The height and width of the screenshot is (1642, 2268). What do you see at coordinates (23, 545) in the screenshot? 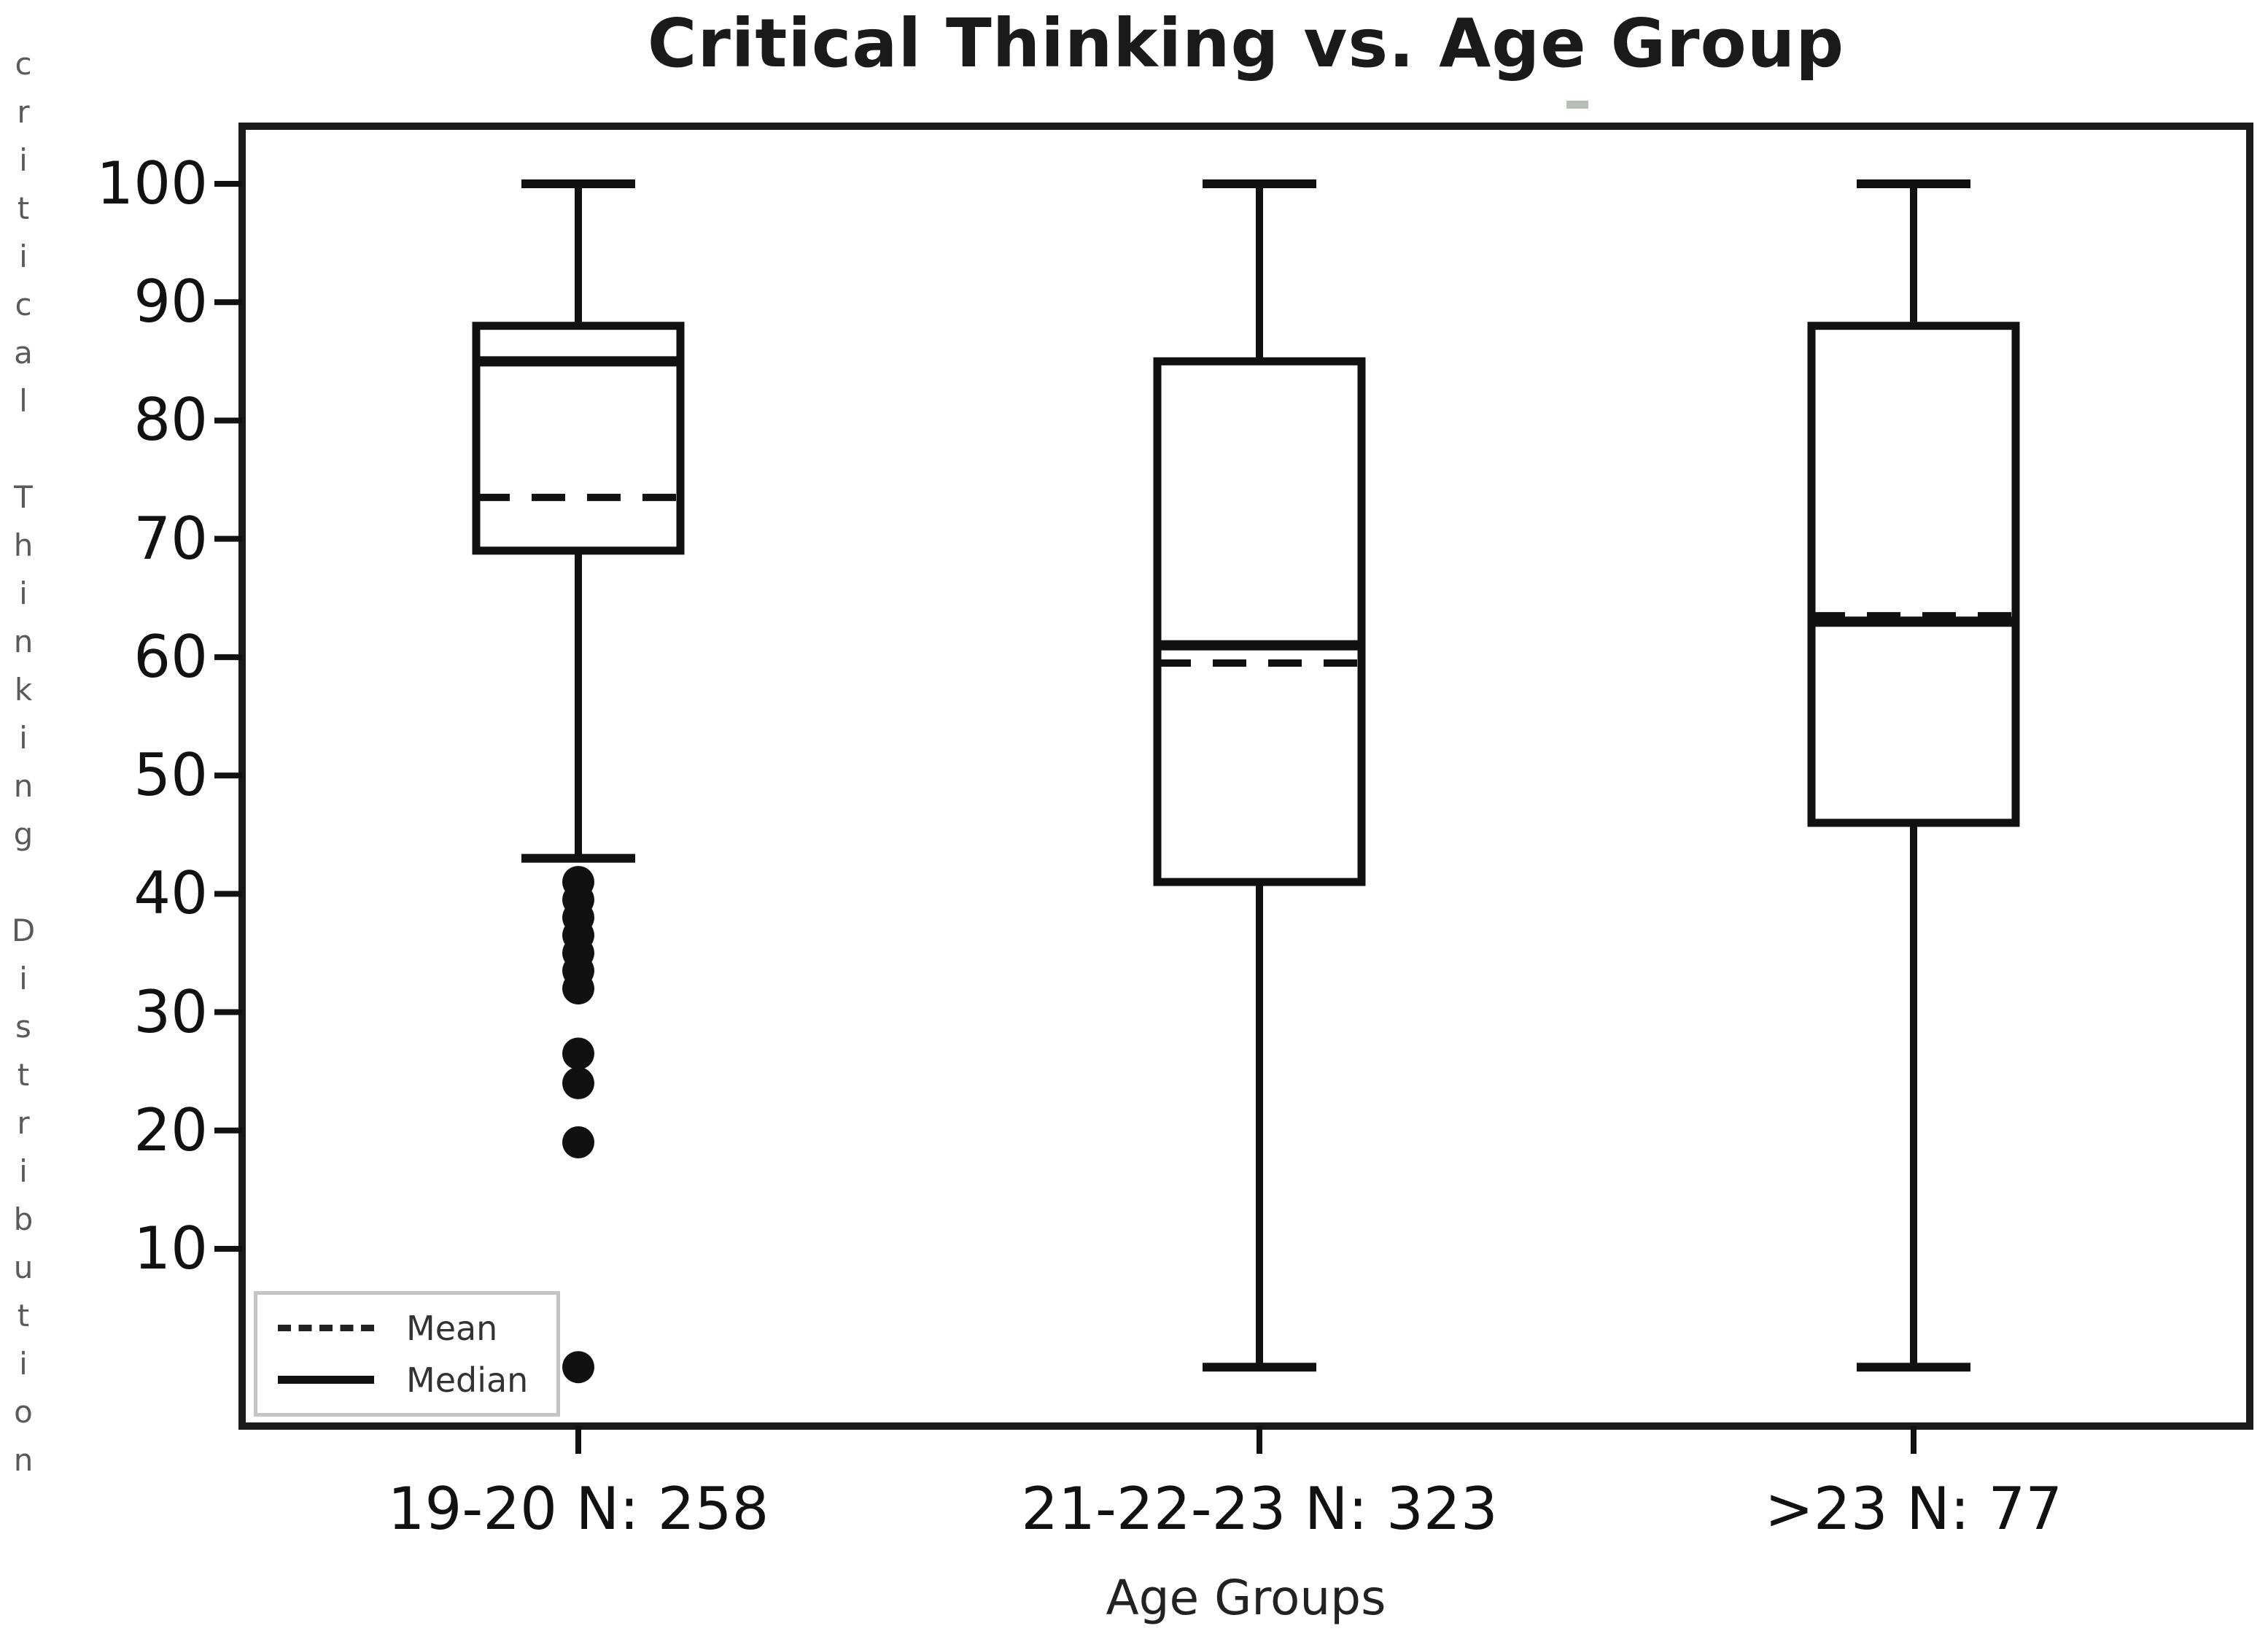
I see `y-axis-label-letter: h` at bounding box center [23, 545].